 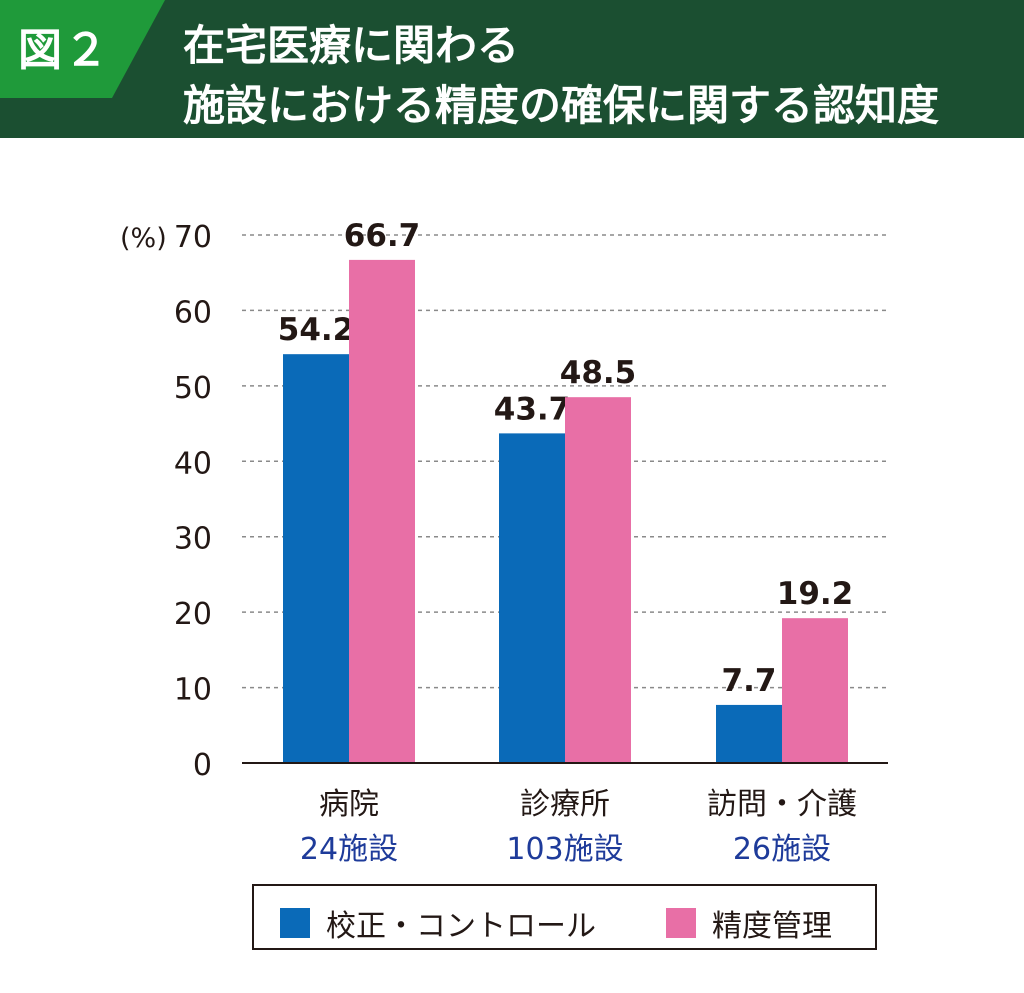 What do you see at coordinates (815, 594) in the screenshot?
I see `data-label: 19.2` at bounding box center [815, 594].